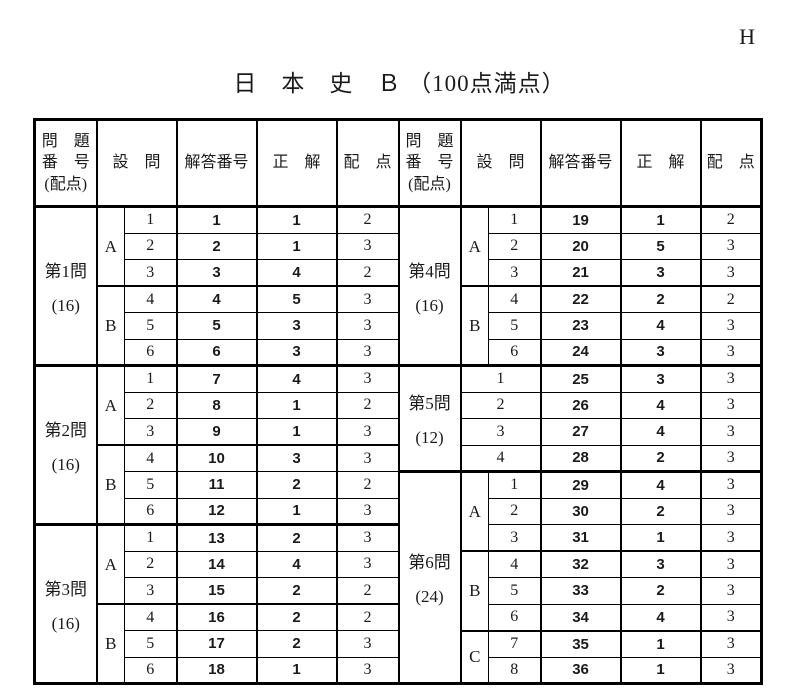 This screenshot has width=799, height=697. Describe the element at coordinates (580, 511) in the screenshot. I see `answer-number-cell: 30` at that location.